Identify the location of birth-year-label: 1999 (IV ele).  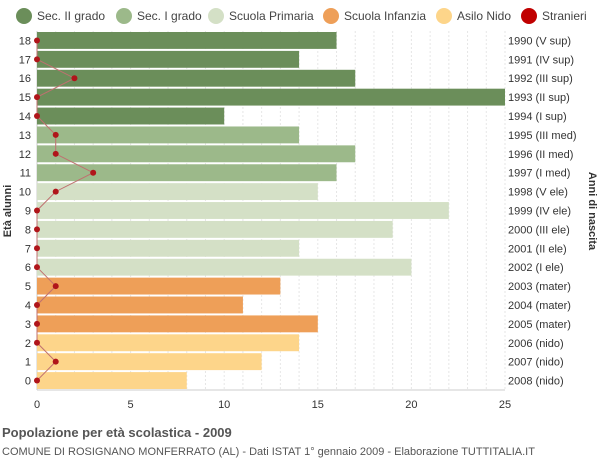
(539, 212).